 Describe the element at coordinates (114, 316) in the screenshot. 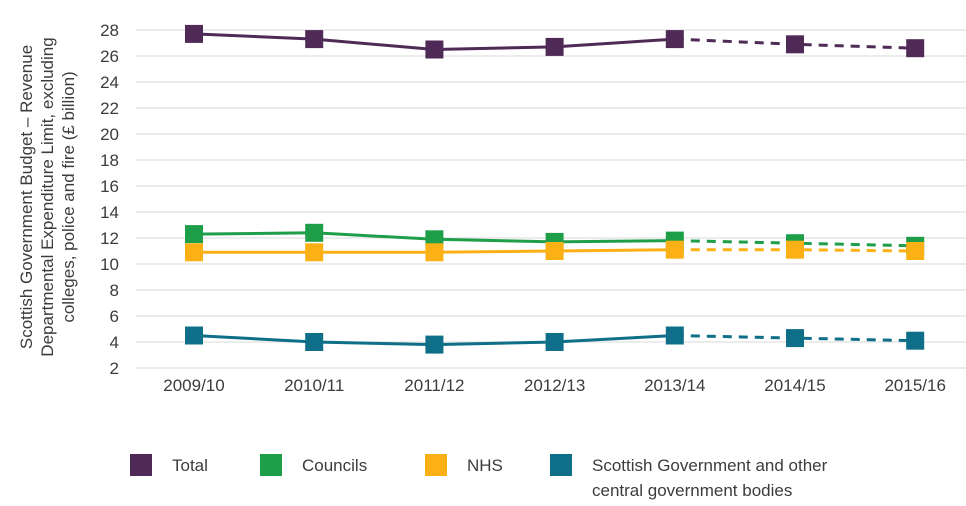

I see `y-tick-label: 6` at that location.